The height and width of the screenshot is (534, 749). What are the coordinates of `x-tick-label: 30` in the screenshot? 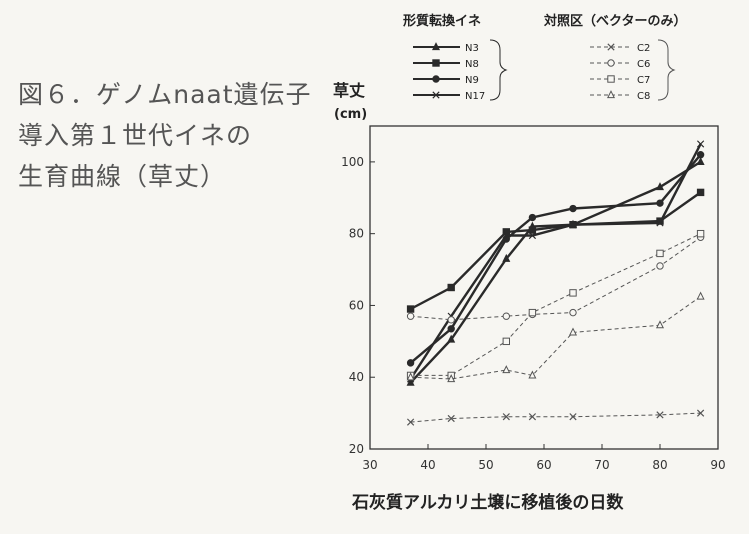 It's located at (369, 465).